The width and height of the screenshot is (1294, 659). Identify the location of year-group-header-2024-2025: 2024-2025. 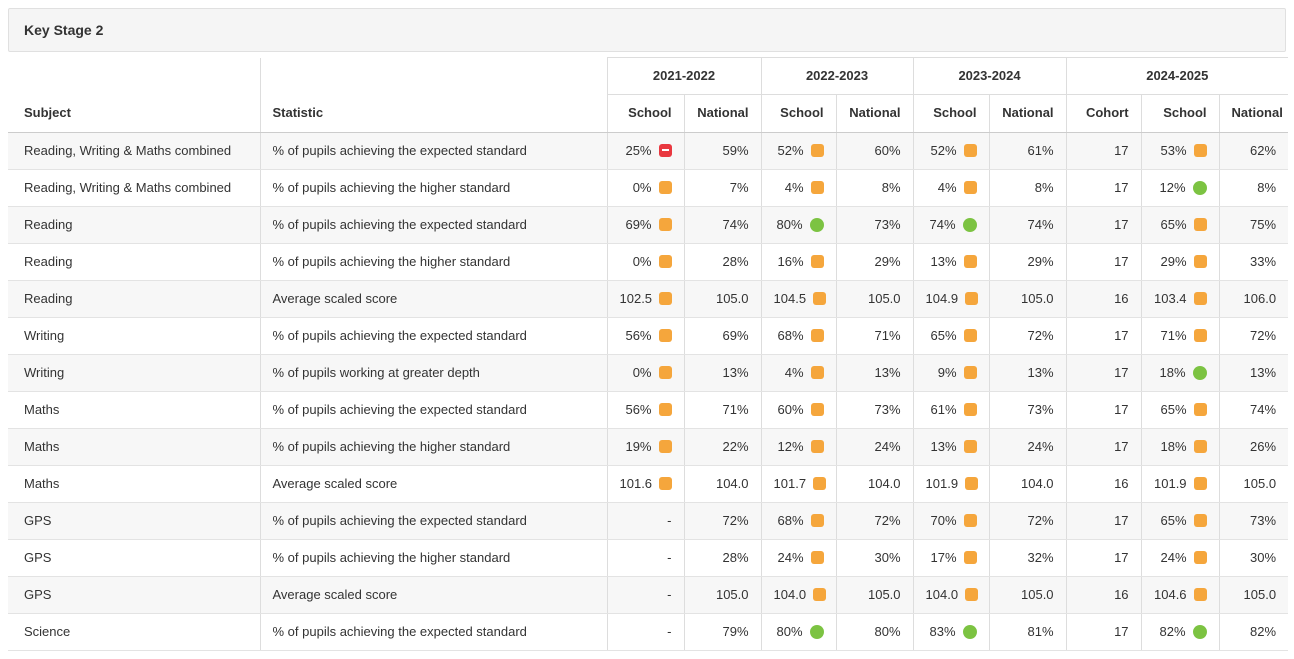
(1177, 76).